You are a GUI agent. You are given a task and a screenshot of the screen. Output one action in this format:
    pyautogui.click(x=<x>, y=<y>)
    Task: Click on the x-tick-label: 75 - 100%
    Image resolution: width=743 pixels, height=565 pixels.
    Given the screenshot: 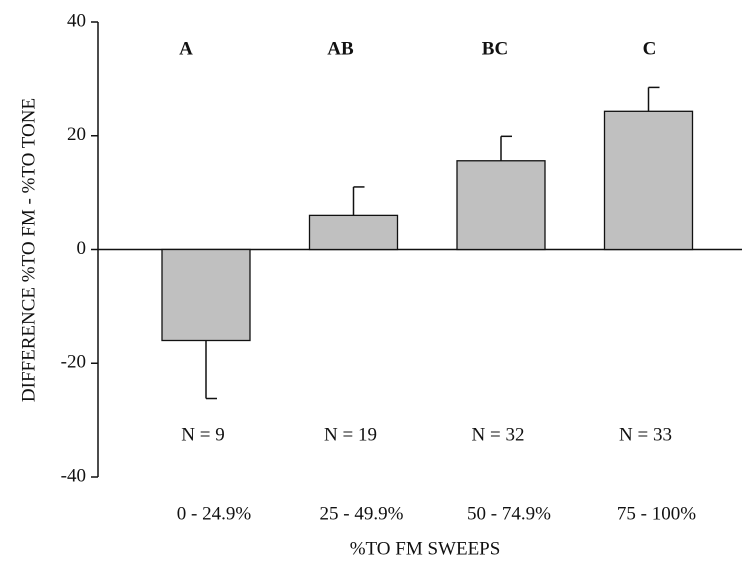 What is the action you would take?
    pyautogui.click(x=656, y=513)
    